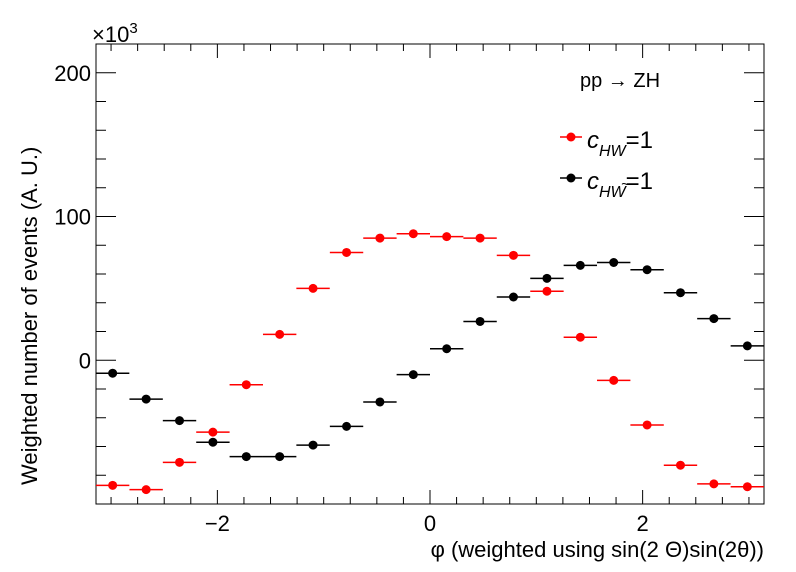  Describe the element at coordinates (597, 549) in the screenshot. I see `x-axis-title: φ (weighted using sin(2 Θ)sin(2θ))` at that location.